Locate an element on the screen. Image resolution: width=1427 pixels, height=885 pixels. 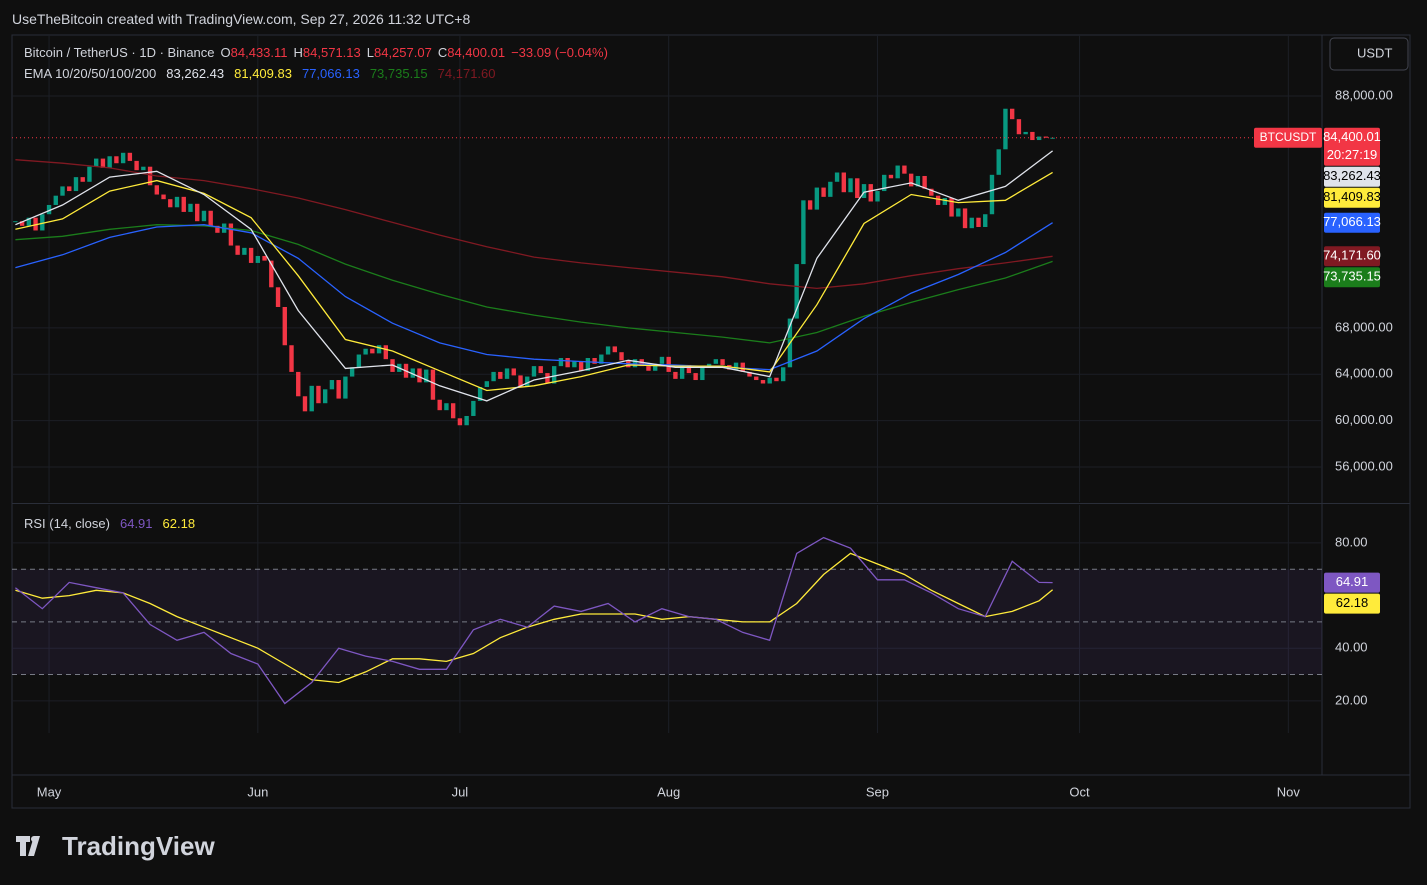
ohlc-value: 84,257.07 is located at coordinates (402, 52).